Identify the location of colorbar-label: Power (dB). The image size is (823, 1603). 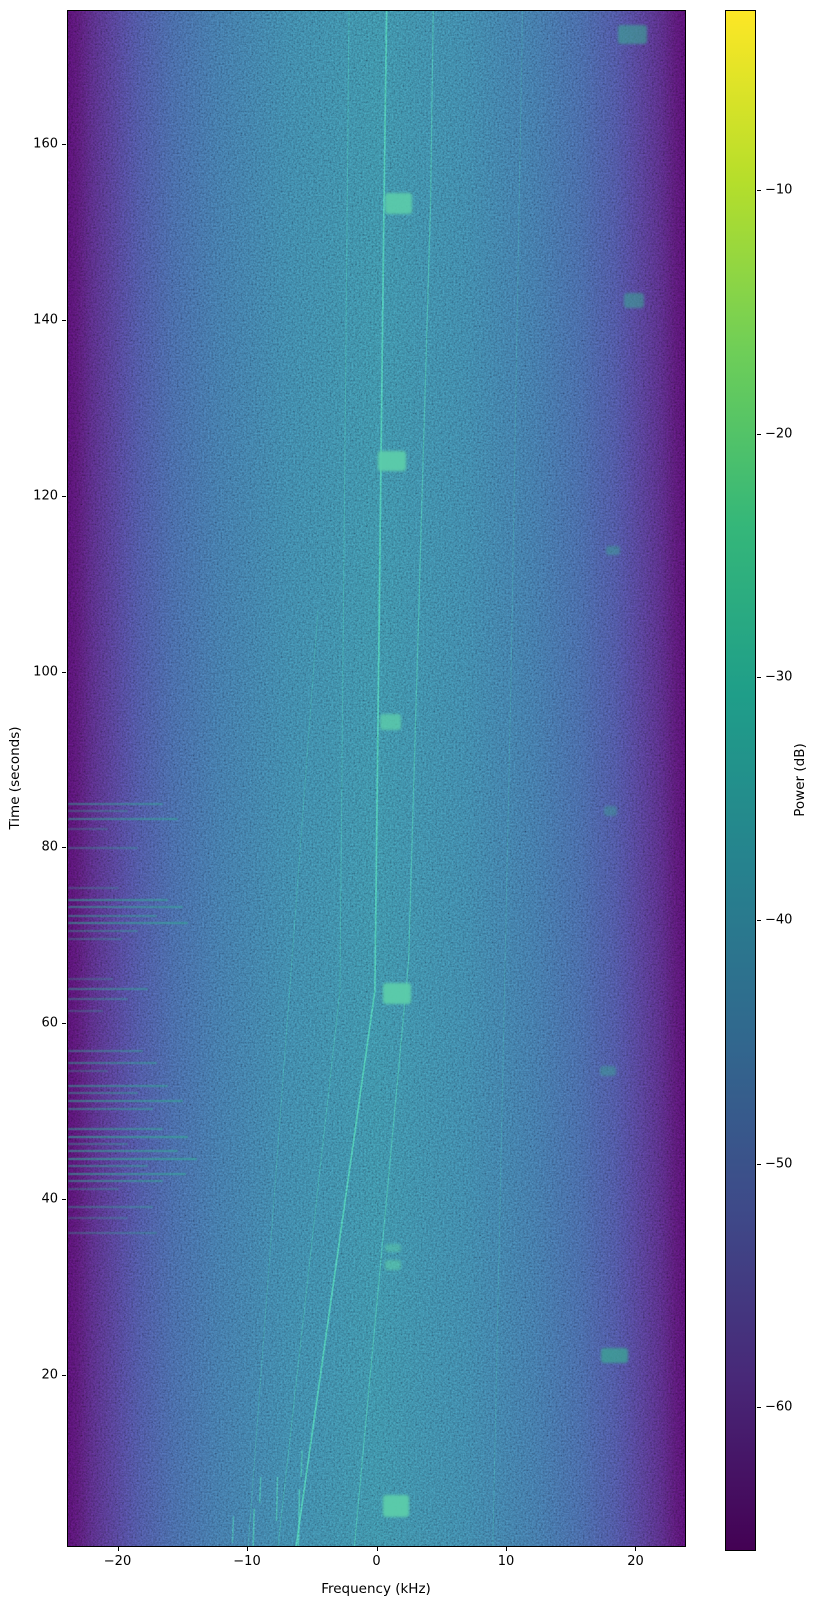
(800, 780).